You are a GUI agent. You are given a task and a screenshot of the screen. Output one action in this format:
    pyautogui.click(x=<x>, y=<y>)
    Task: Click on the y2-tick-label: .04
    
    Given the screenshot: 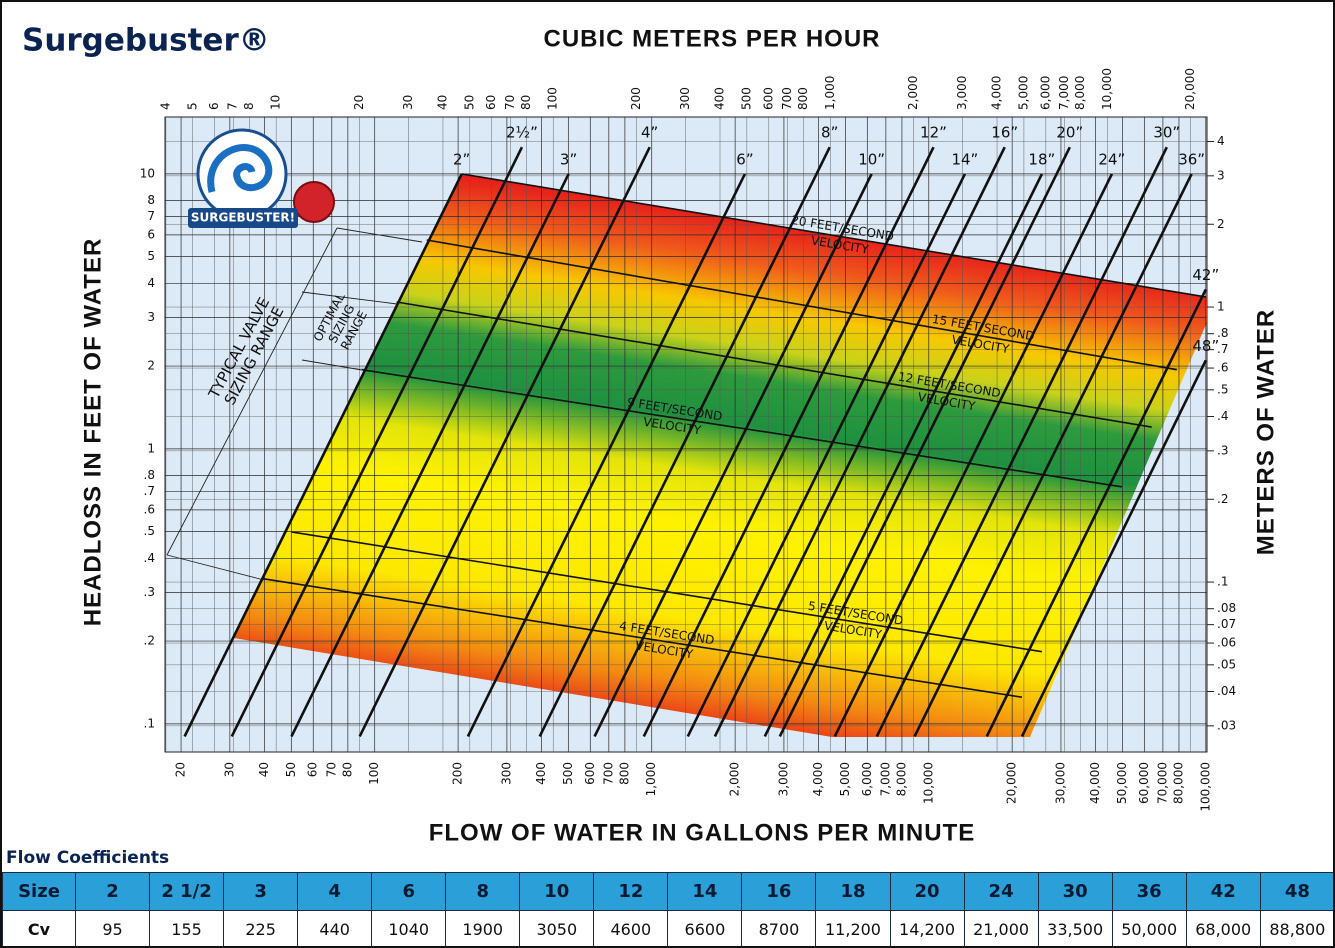 What is the action you would take?
    pyautogui.click(x=1226, y=691)
    